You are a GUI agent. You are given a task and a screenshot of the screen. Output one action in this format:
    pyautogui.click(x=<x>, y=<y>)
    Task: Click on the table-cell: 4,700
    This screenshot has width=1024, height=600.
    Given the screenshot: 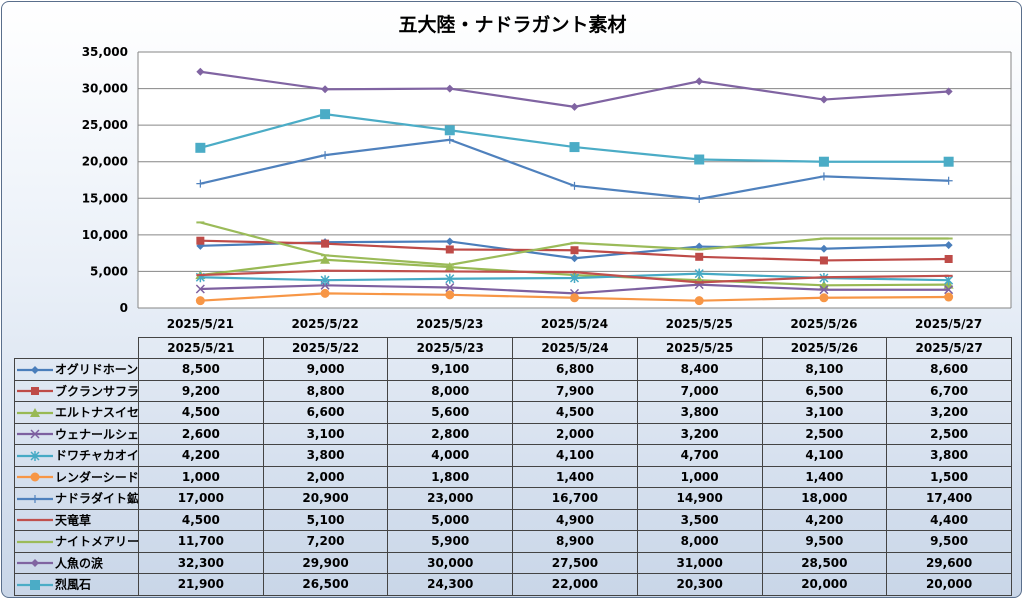 What is the action you would take?
    pyautogui.click(x=699, y=455)
    